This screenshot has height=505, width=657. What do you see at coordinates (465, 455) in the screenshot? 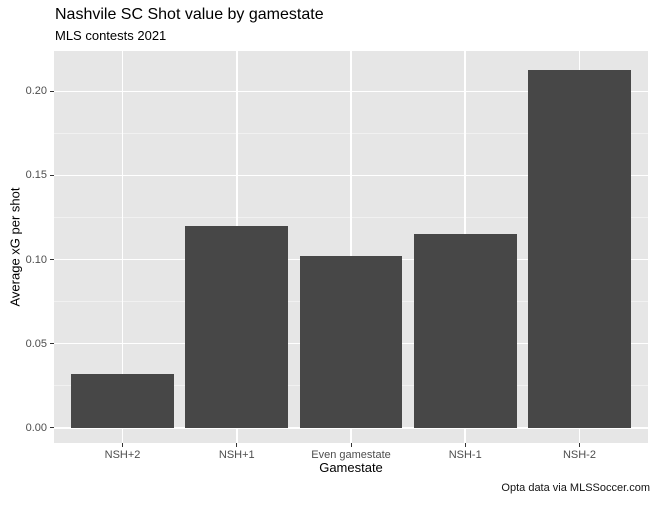
I see `x-tick-label: NSH-1` at bounding box center [465, 455].